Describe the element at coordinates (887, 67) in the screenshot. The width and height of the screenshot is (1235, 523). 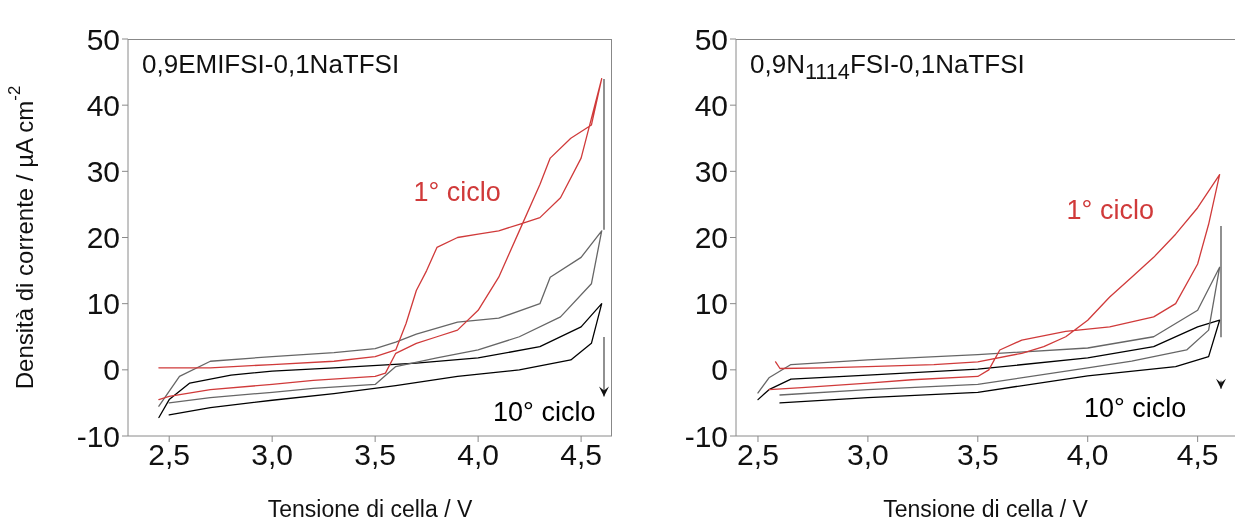
I see `text: 0,9N$_{1114}$FSI-0,1NaTFSI` at that location.